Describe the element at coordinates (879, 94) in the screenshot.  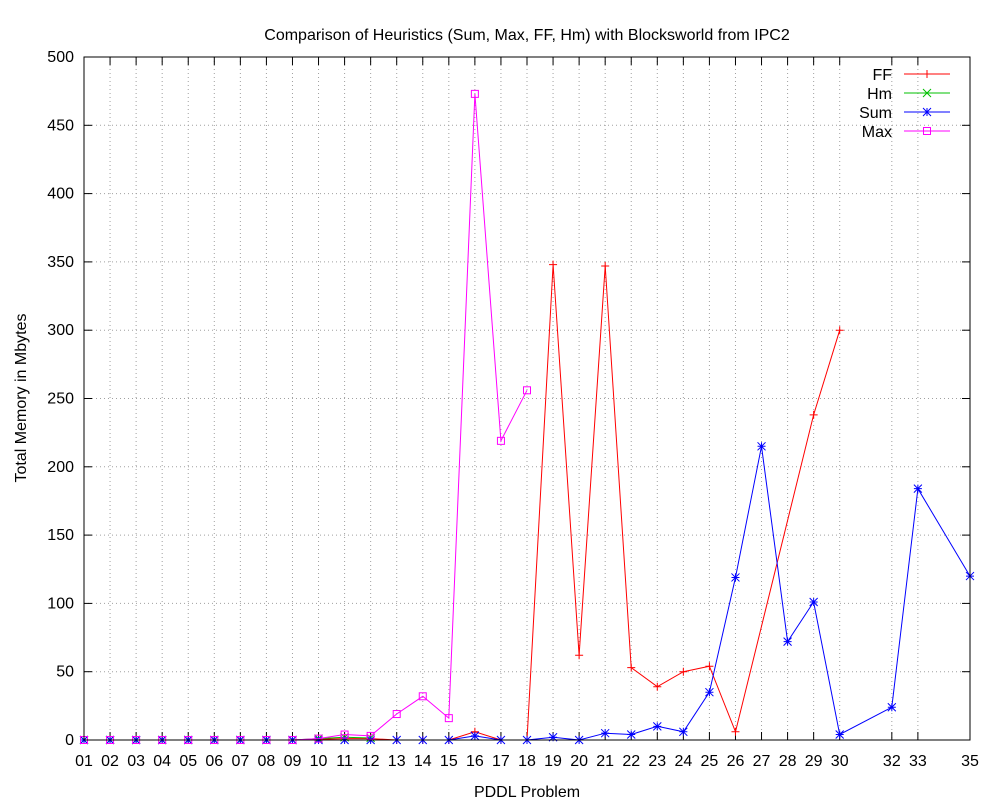
I see `legend-label-hm: Hm` at that location.